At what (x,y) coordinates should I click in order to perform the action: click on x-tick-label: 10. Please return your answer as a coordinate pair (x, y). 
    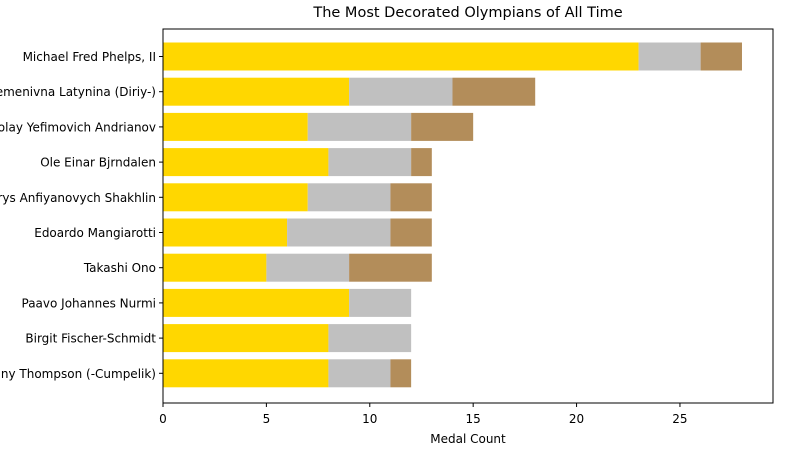
    Looking at the image, I should click on (369, 419).